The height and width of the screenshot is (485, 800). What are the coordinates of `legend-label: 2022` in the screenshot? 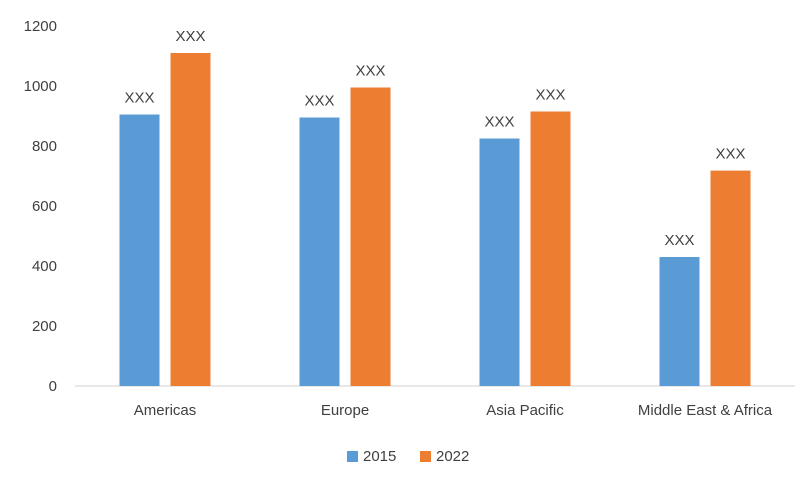 It's located at (452, 456).